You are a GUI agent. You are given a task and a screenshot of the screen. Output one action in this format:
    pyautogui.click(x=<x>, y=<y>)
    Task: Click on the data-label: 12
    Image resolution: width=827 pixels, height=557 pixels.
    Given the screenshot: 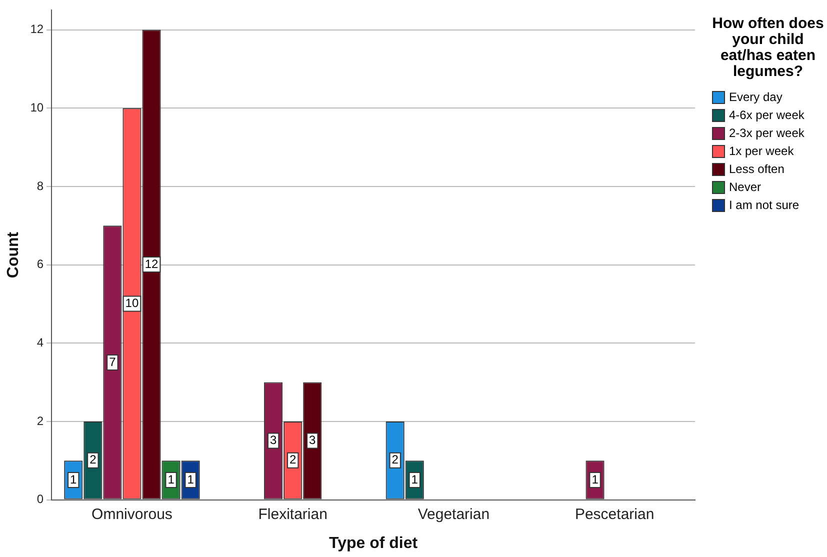 What is the action you would take?
    pyautogui.click(x=151, y=263)
    